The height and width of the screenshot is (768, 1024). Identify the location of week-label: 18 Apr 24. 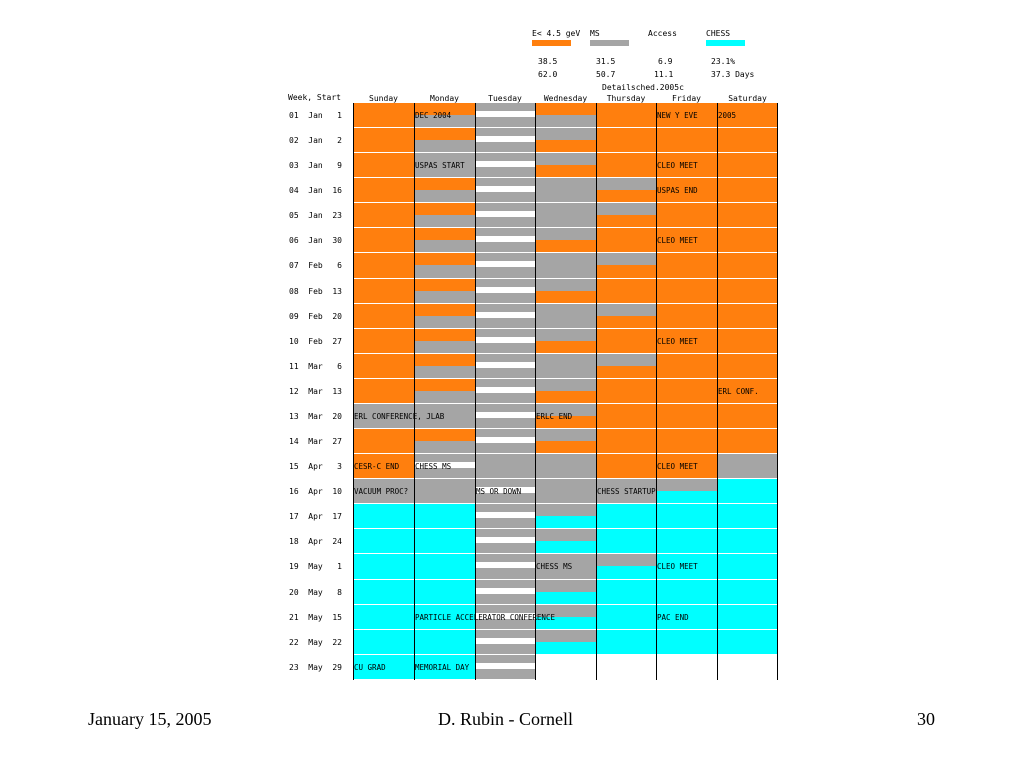
(315, 541).